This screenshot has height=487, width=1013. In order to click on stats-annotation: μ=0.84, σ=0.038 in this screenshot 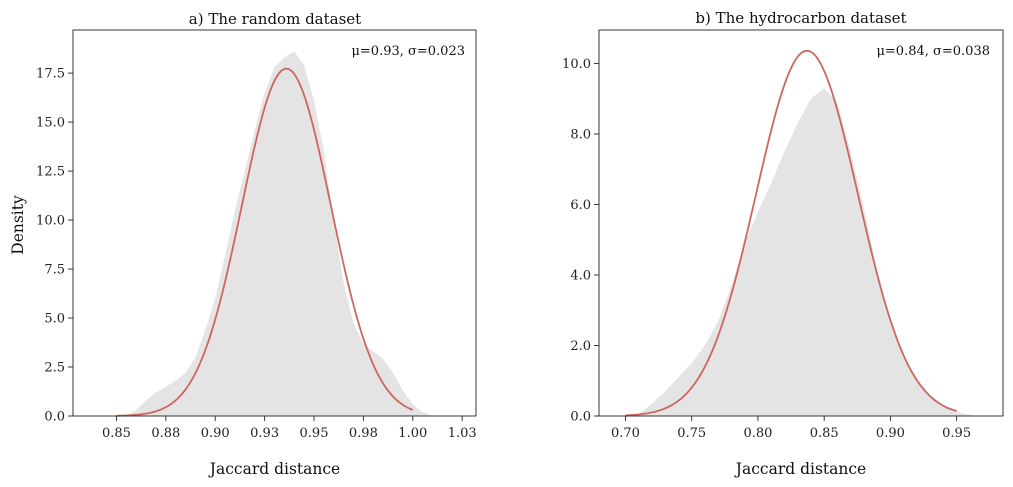, I will do `click(933, 51)`.